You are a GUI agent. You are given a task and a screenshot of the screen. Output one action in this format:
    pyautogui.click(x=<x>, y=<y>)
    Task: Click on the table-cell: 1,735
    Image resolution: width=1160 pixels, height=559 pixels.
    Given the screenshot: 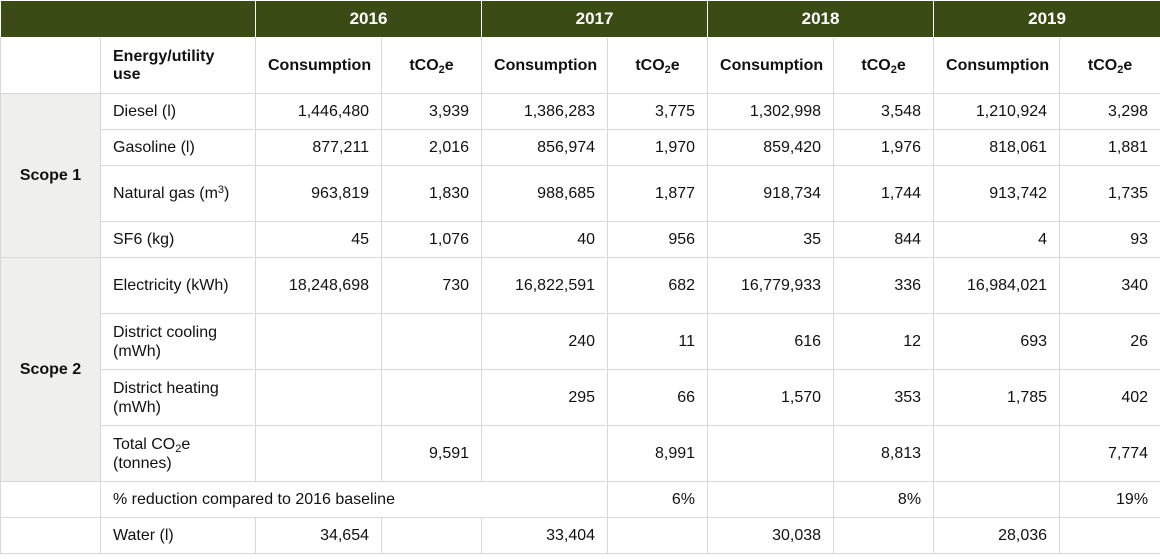 What is the action you would take?
    pyautogui.click(x=1109, y=193)
    